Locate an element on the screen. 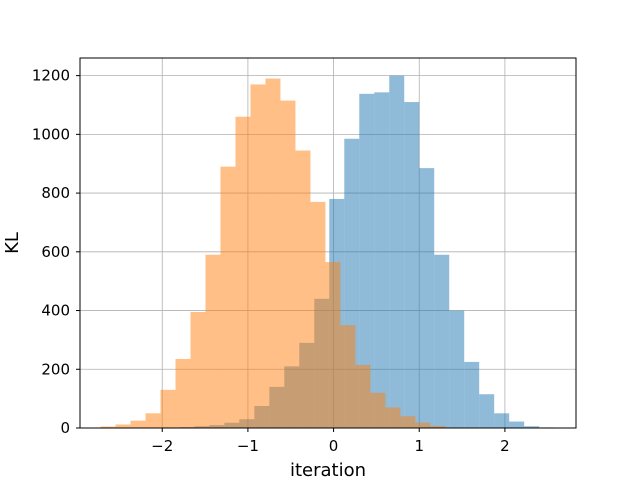 The width and height of the screenshot is (640, 480). y-tick-label: 0 is located at coordinates (65, 428).